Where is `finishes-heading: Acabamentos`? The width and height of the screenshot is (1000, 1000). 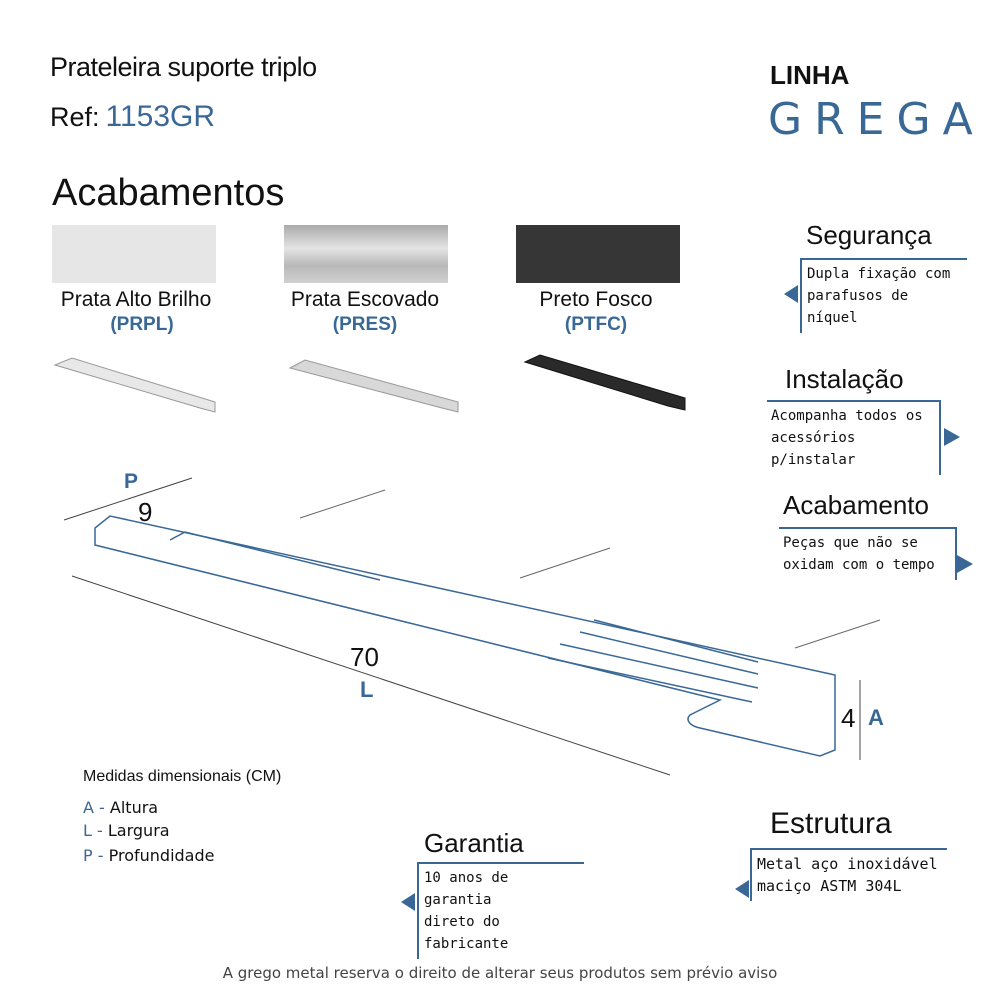 finishes-heading: Acabamentos is located at coordinates (168, 193).